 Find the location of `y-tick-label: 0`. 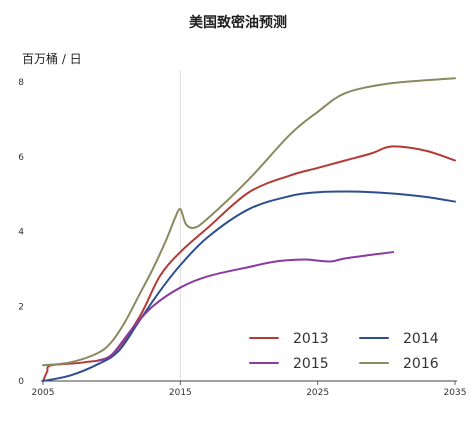

y-tick-label: 0 is located at coordinates (21, 382).